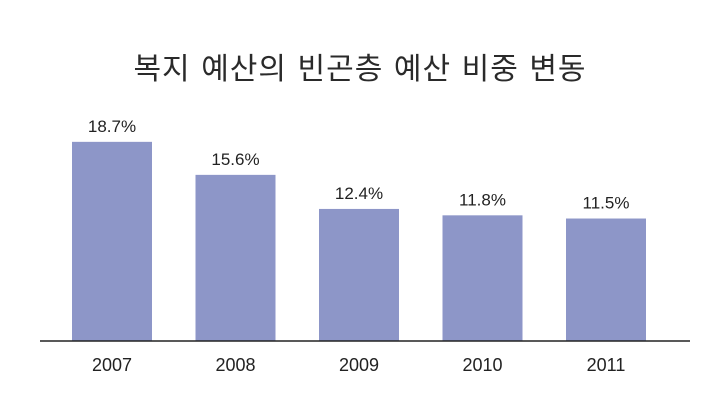  I want to click on x-tick-label-2011: 2011, so click(606, 365).